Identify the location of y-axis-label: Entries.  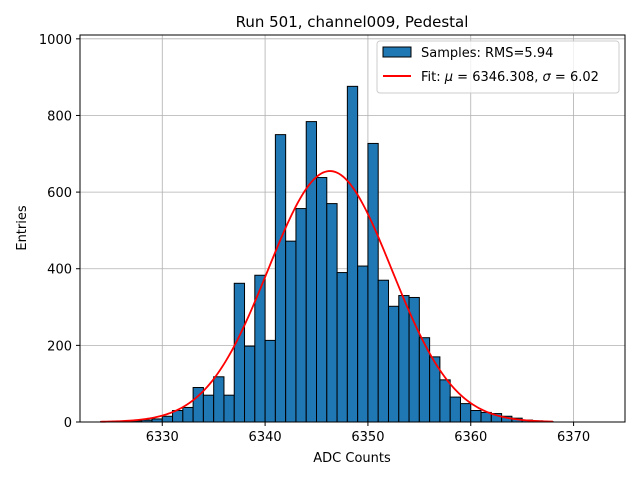
(22, 228).